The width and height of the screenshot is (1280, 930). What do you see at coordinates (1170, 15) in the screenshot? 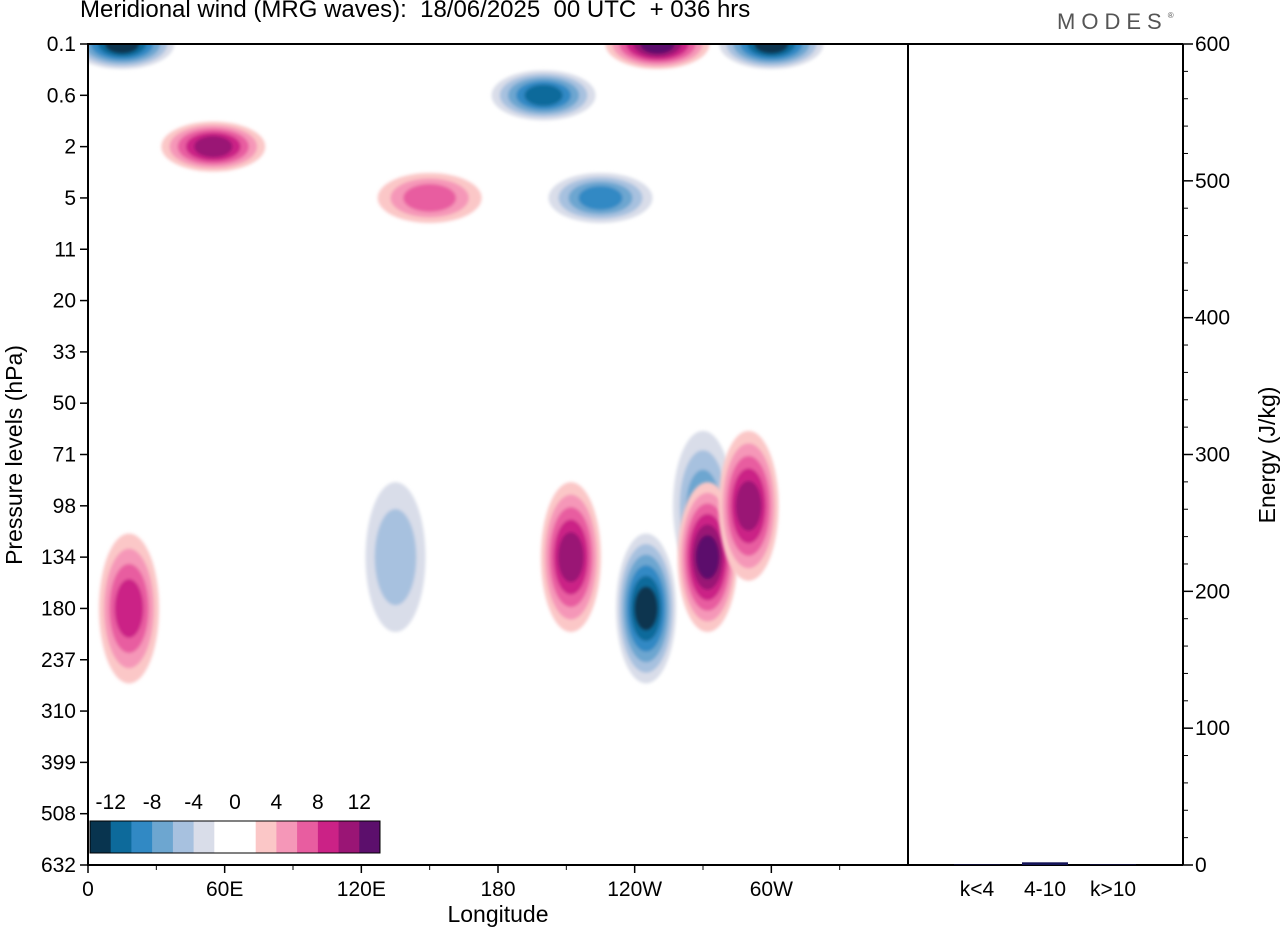
I see `registered-mark: ®` at bounding box center [1170, 15].